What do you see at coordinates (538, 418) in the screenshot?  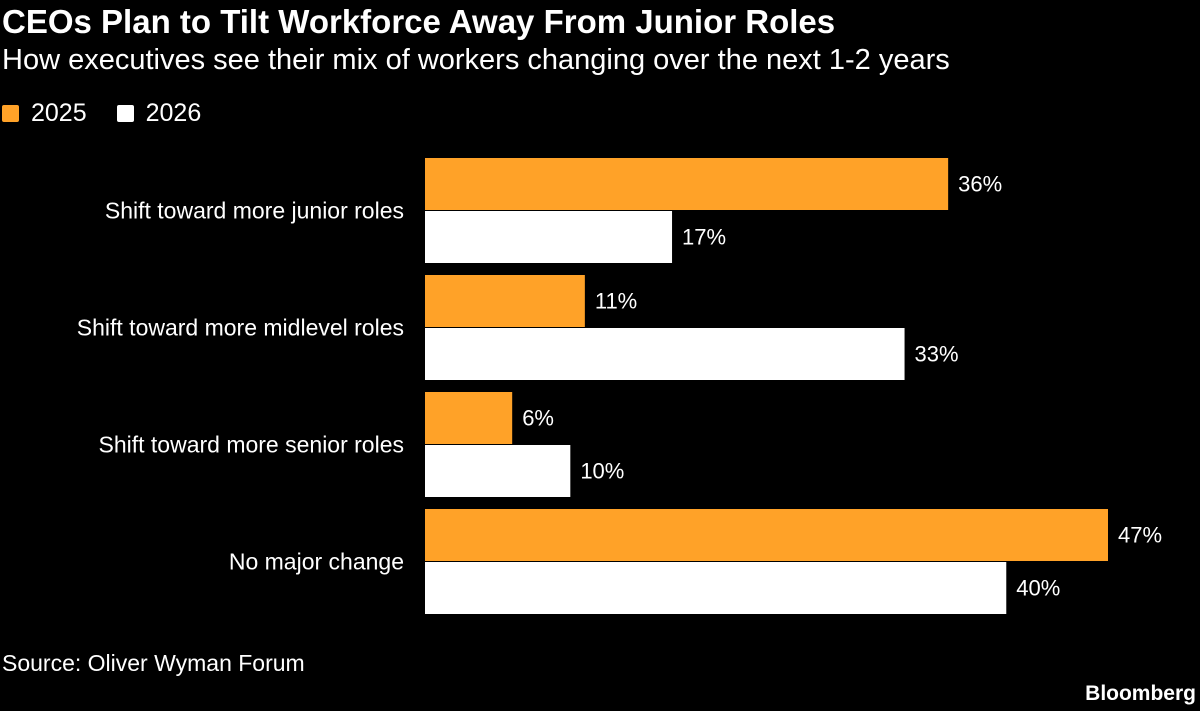 I see `data-label-2025-shift-toward-more-senior-roles: 6%` at bounding box center [538, 418].